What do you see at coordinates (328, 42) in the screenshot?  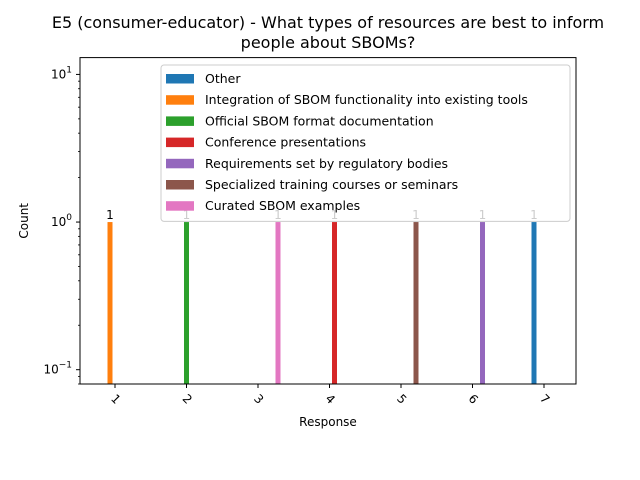 I see `chart-title-line-2: people about SBOMs?` at bounding box center [328, 42].